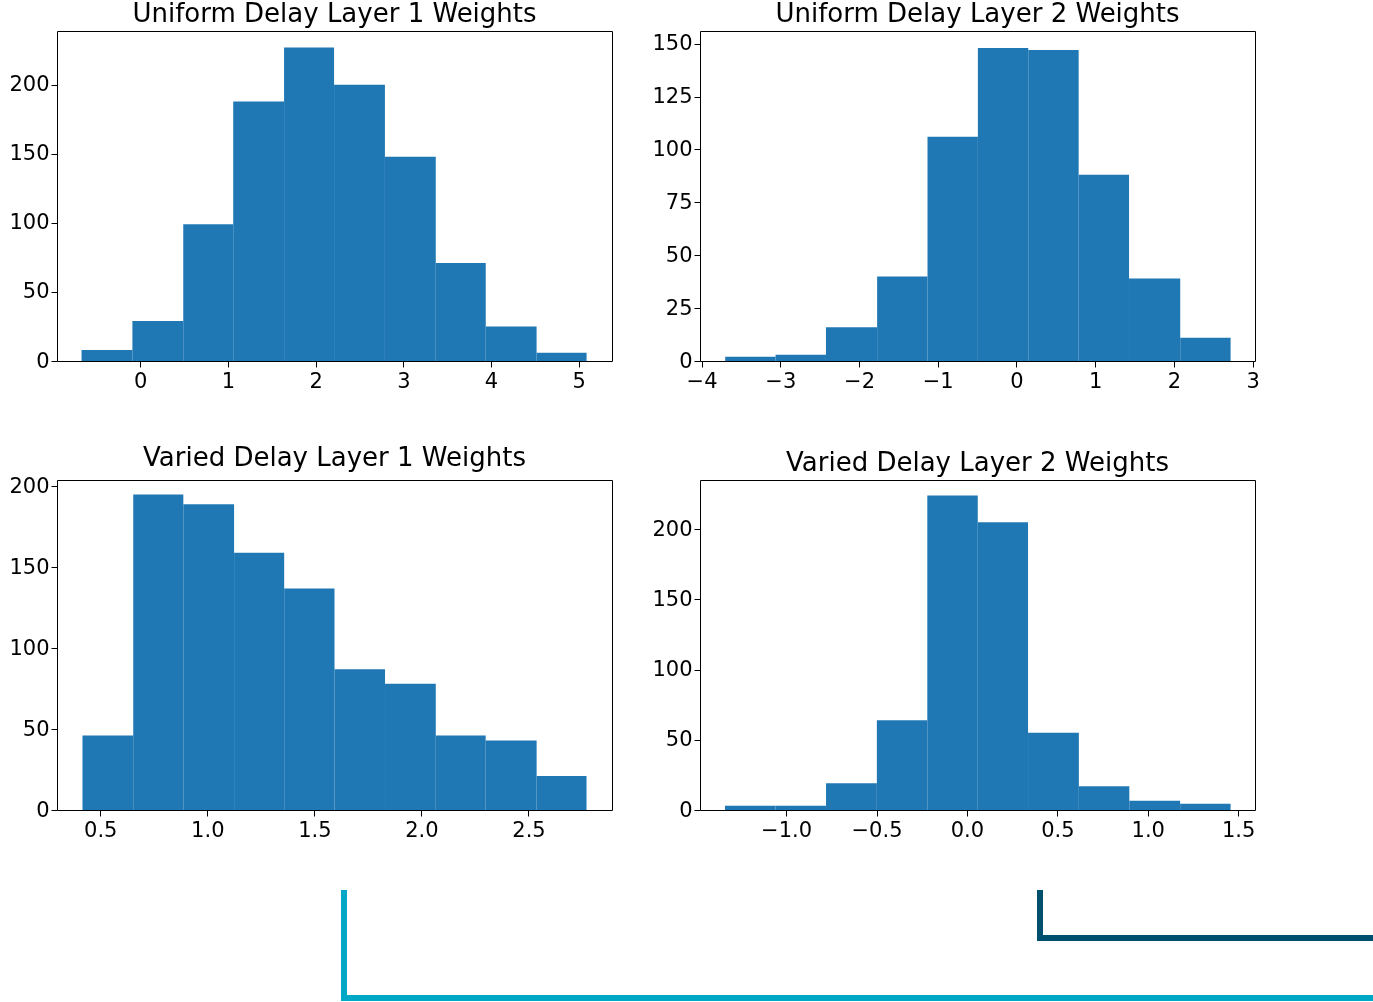  What do you see at coordinates (334, 457) in the screenshot?
I see `chart-title: Varied Delay Layer 1 Weights` at bounding box center [334, 457].